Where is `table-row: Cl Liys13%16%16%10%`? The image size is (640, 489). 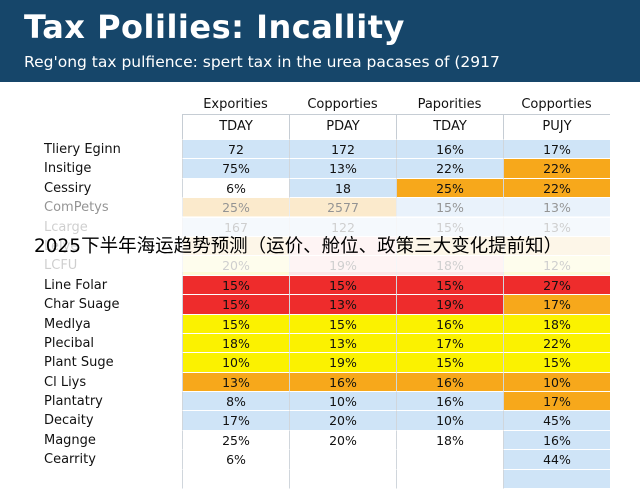 table-row: Cl Liys13%16%16%10% is located at coordinates (318, 382).